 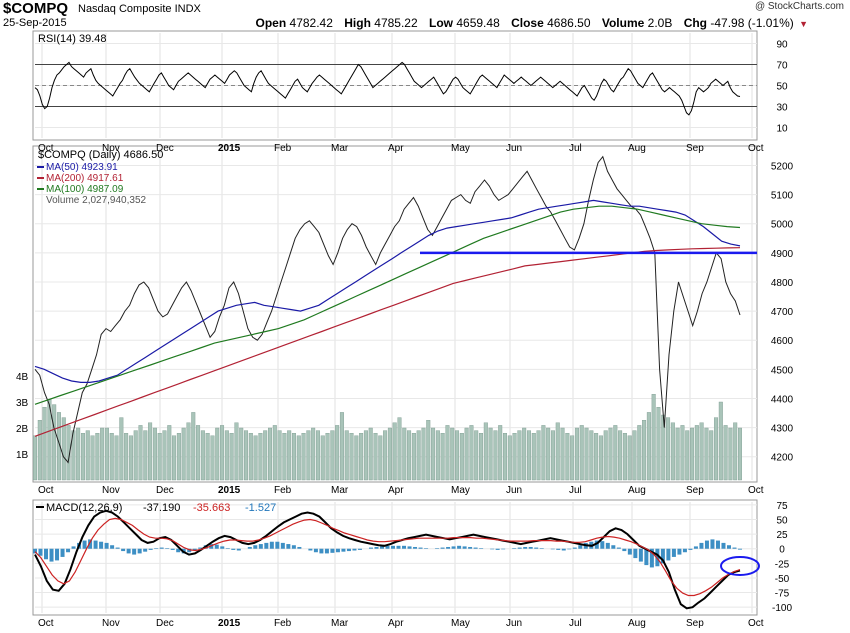 I want to click on chart-date: 25-Sep-2015, so click(x=35, y=23).